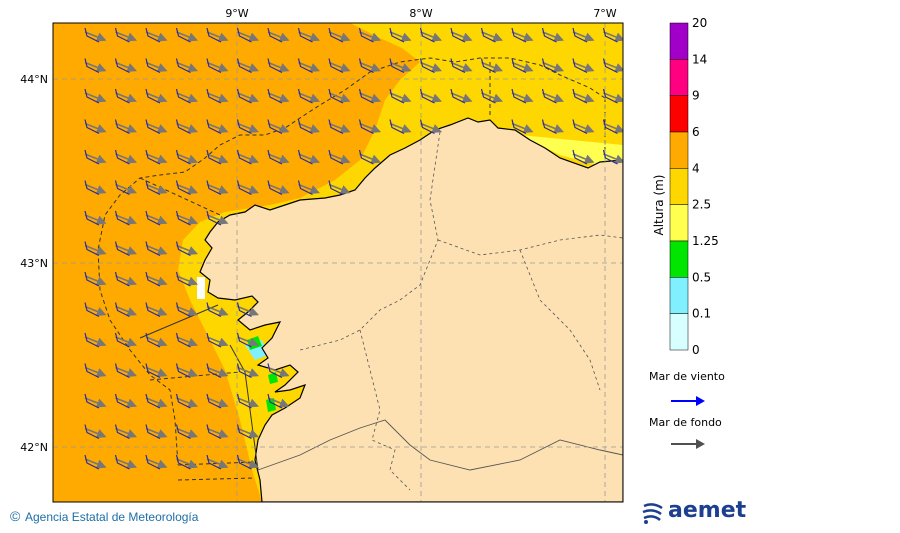 This screenshot has height=533, width=900. I want to click on colorbar-level-label: 2.5, so click(701, 205).